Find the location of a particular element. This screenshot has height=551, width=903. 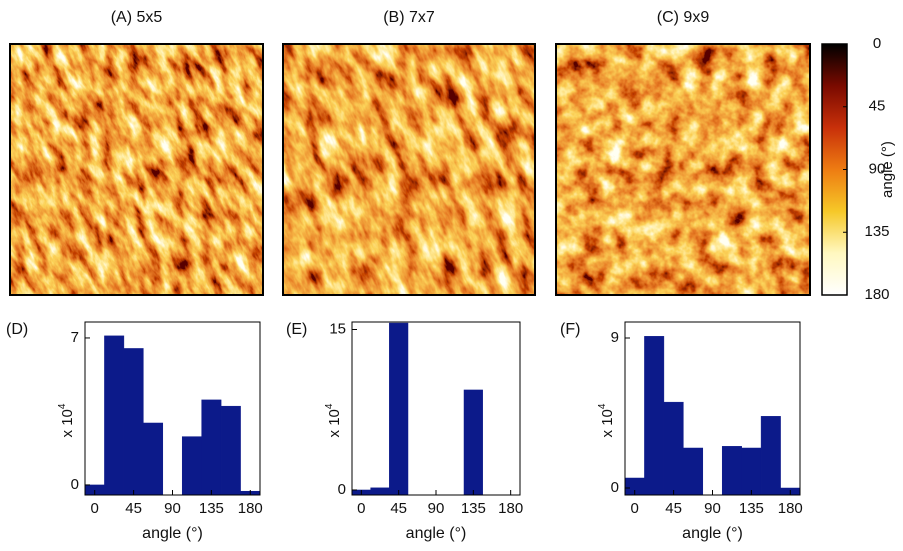

panel-title: (C) 9x9 is located at coordinates (683, 17).